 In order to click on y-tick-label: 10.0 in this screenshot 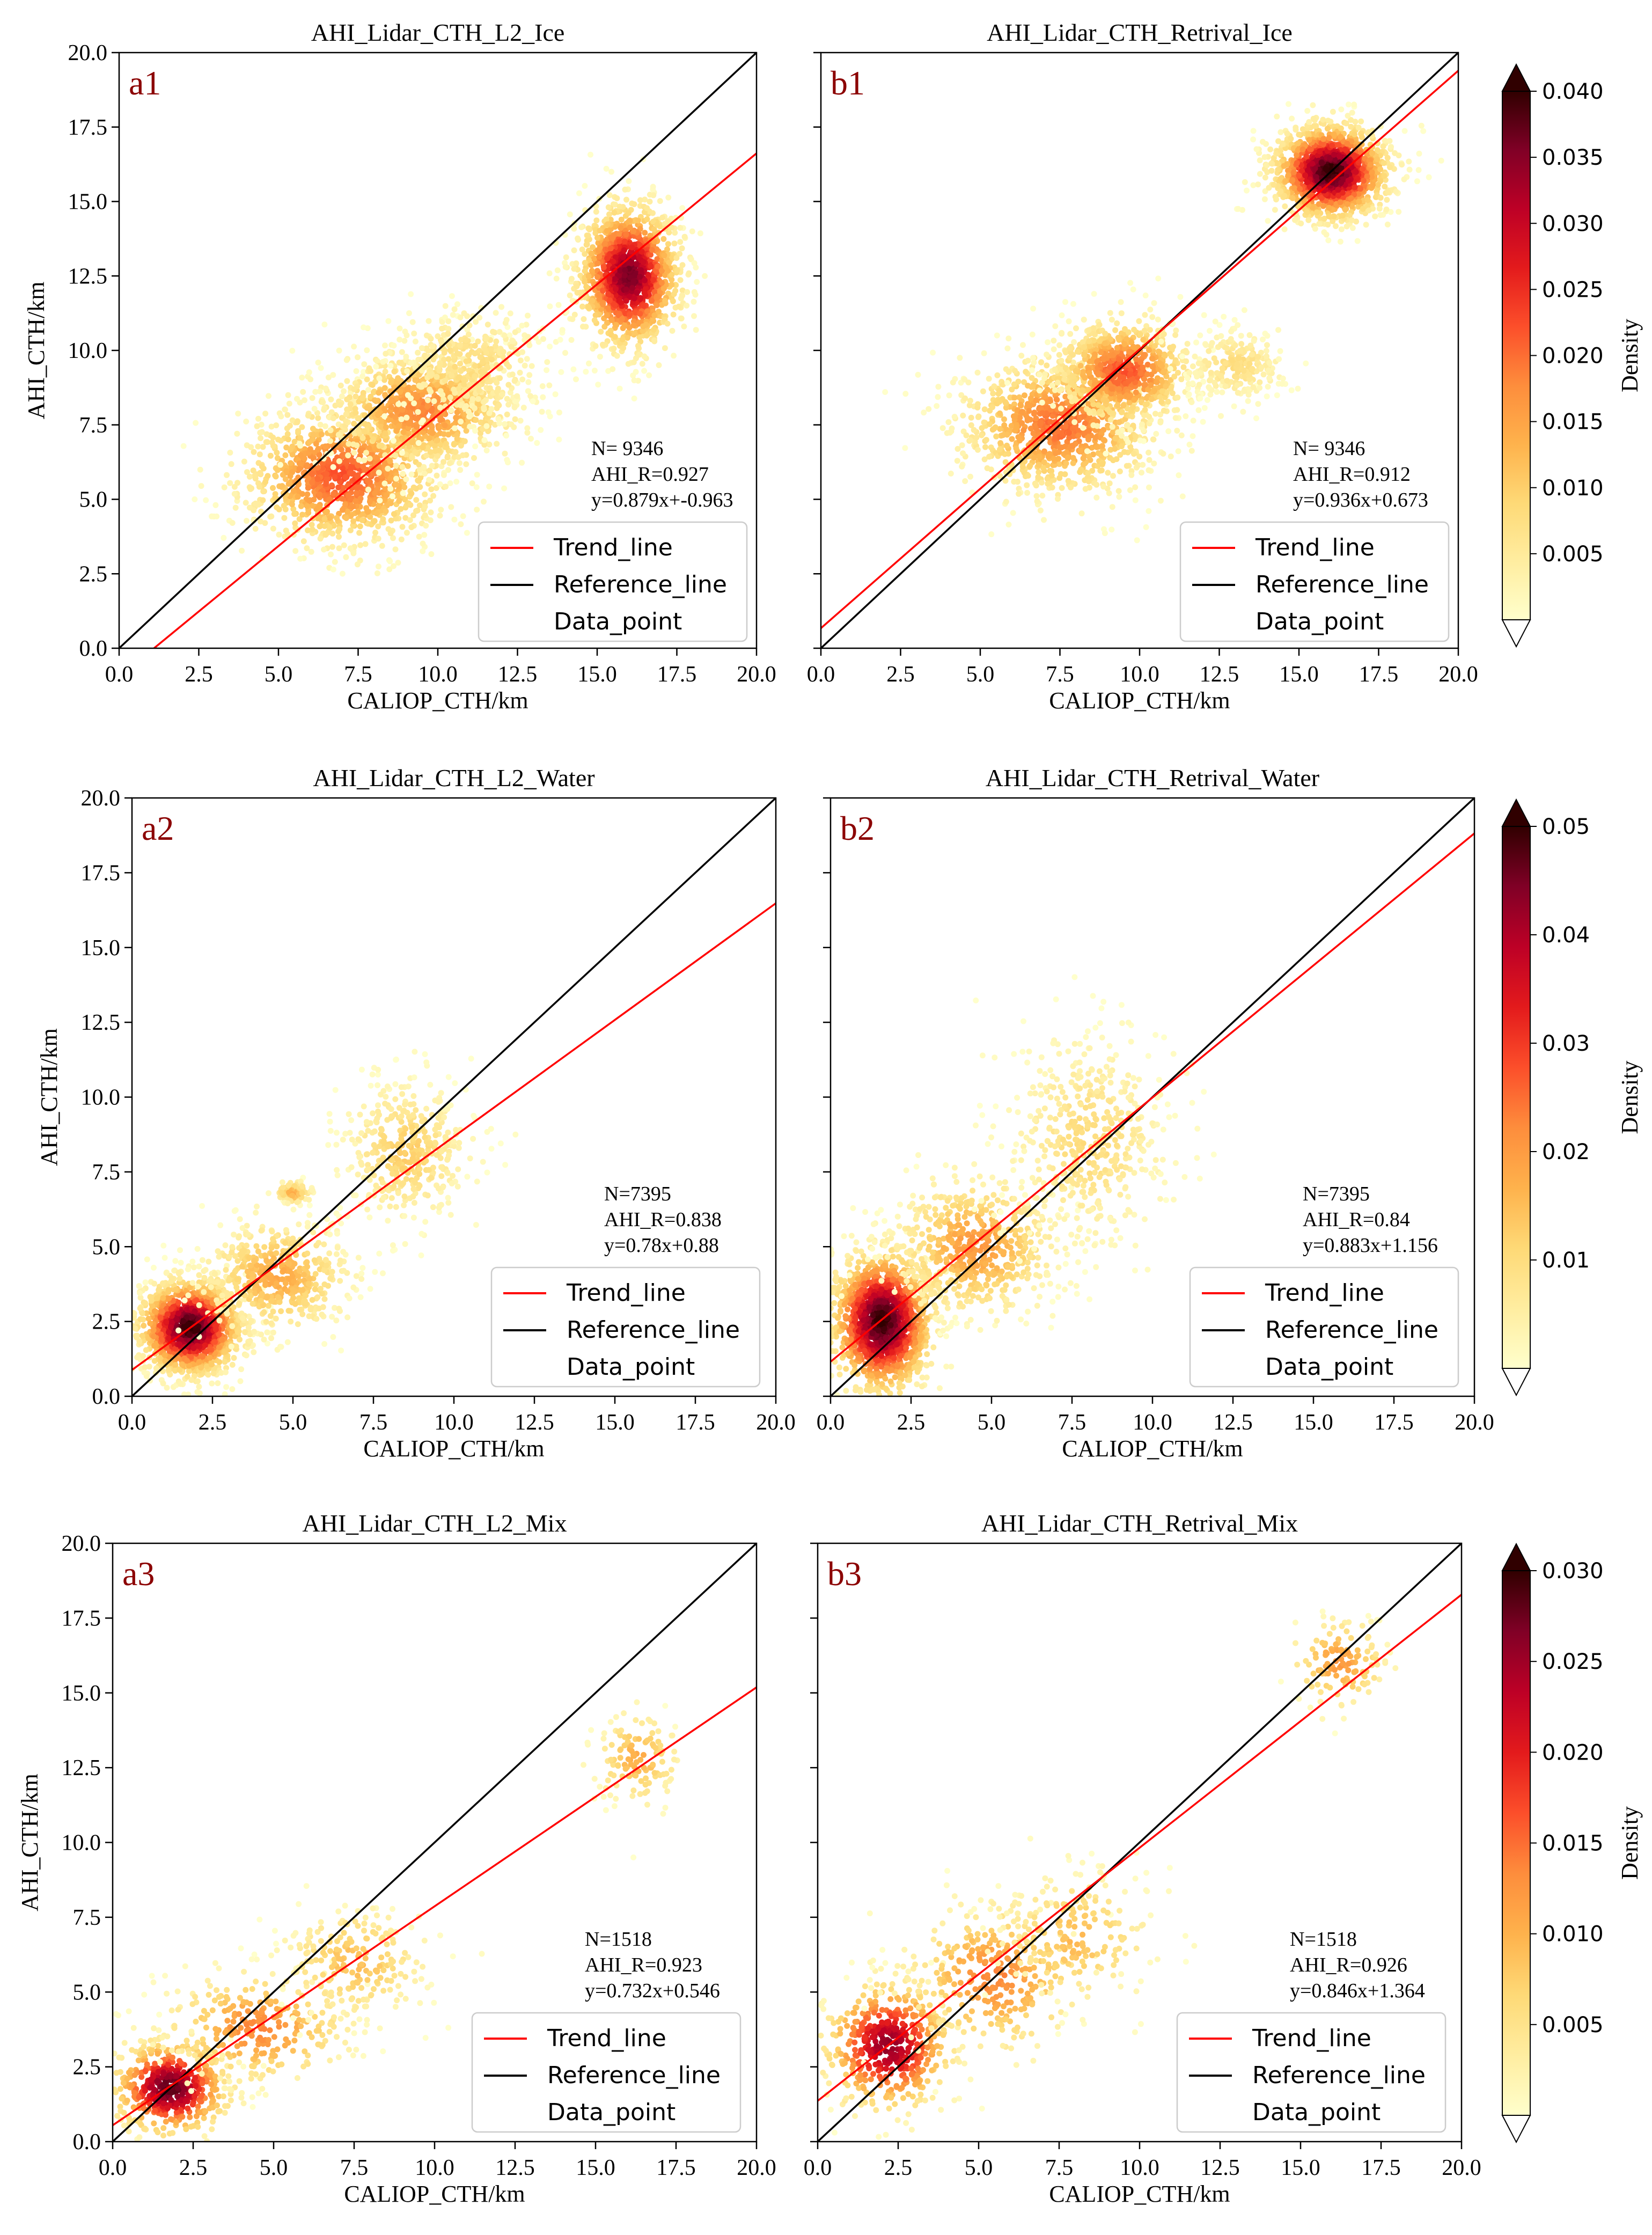, I will do `click(88, 351)`.